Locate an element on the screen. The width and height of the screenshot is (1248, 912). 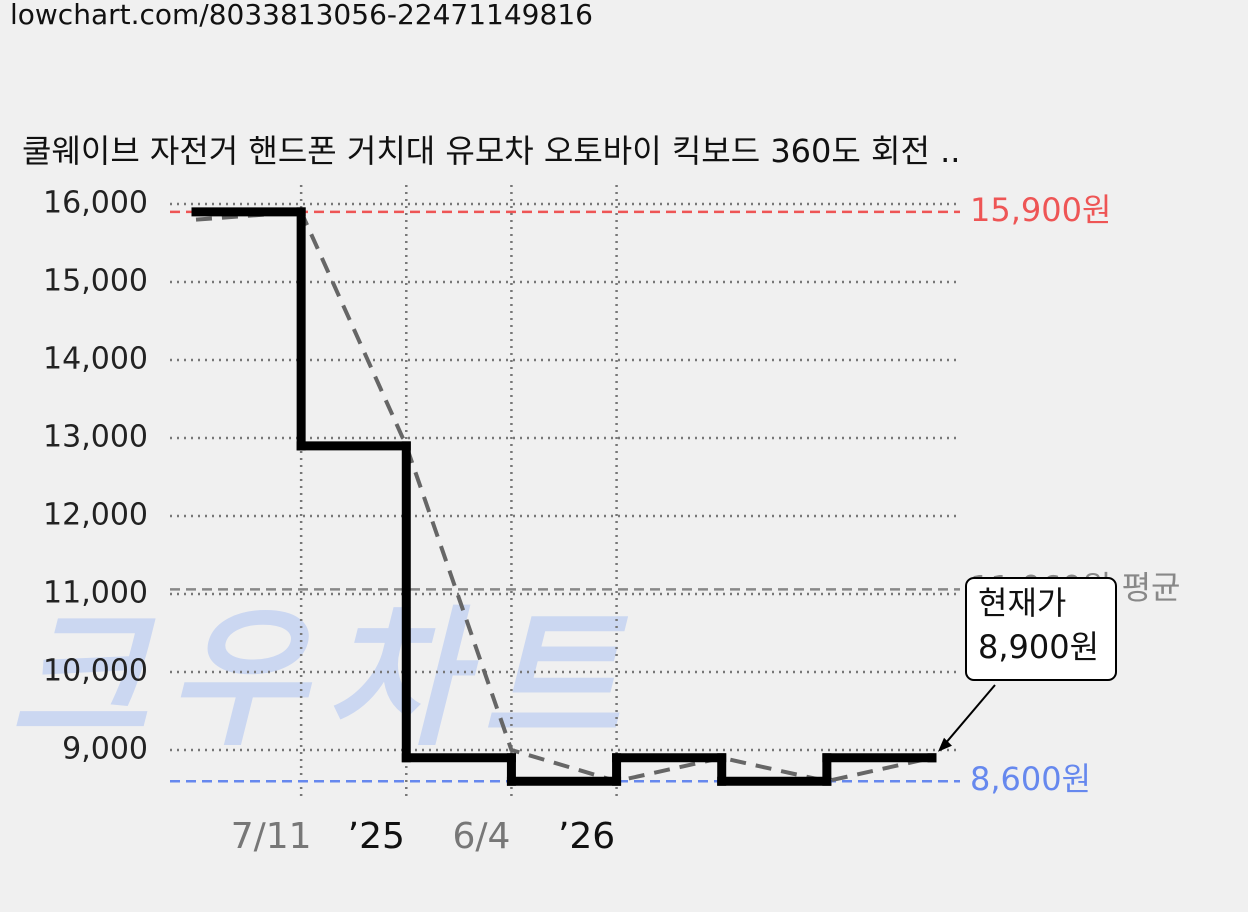
reference-label: 8,600원 is located at coordinates (1030, 779).